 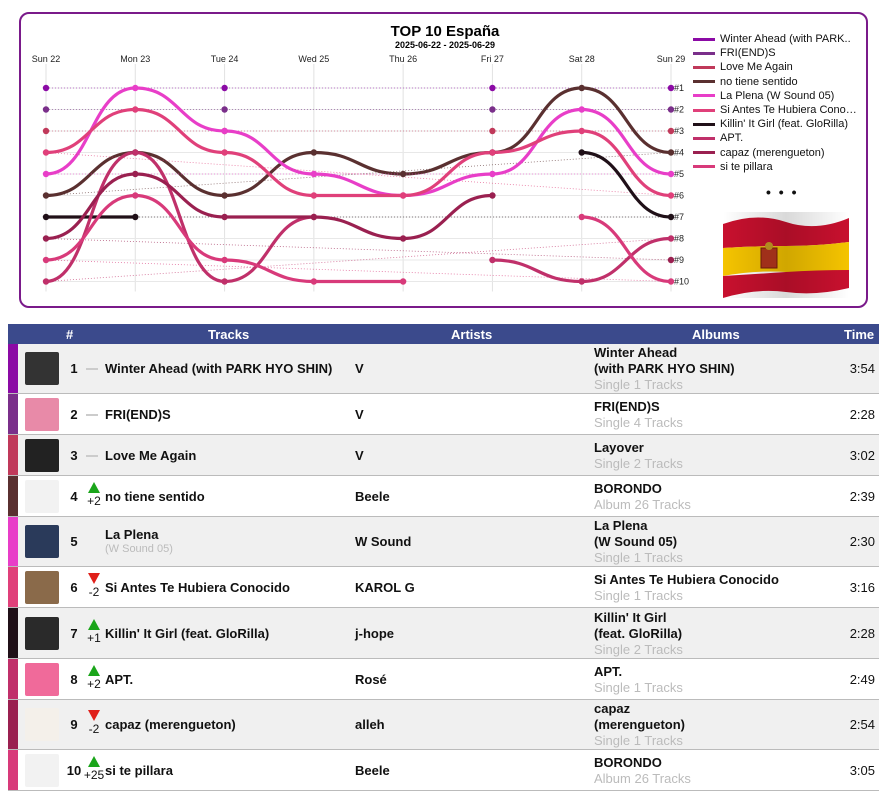 What do you see at coordinates (135, 59) in the screenshot?
I see `x-tick-label: Mon 23` at bounding box center [135, 59].